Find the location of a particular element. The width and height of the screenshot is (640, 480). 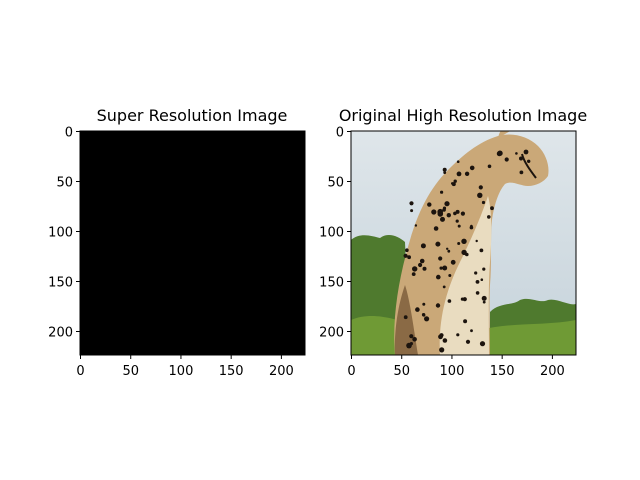

cheetah-chest is located at coordinates (465, 275).